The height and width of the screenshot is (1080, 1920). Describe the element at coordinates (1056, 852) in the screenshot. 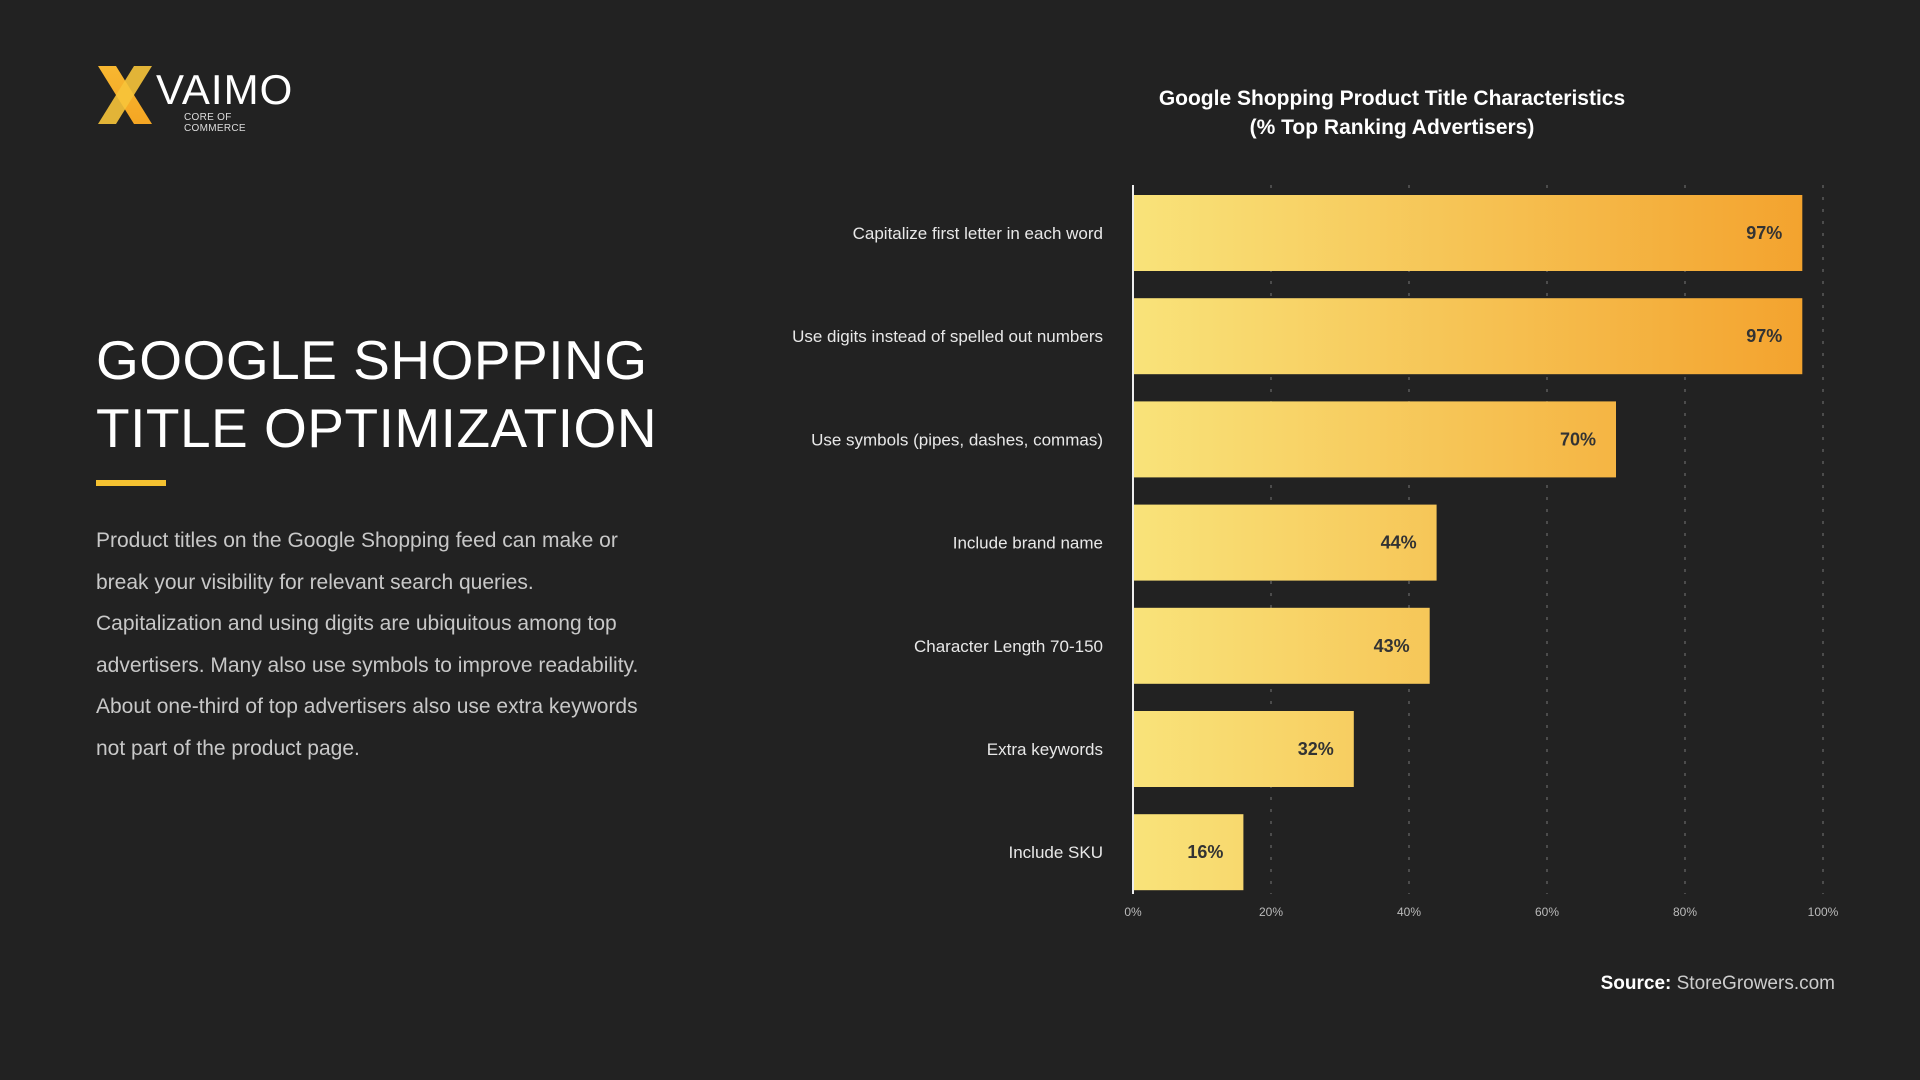

I see `category-label: Include SKU` at that location.